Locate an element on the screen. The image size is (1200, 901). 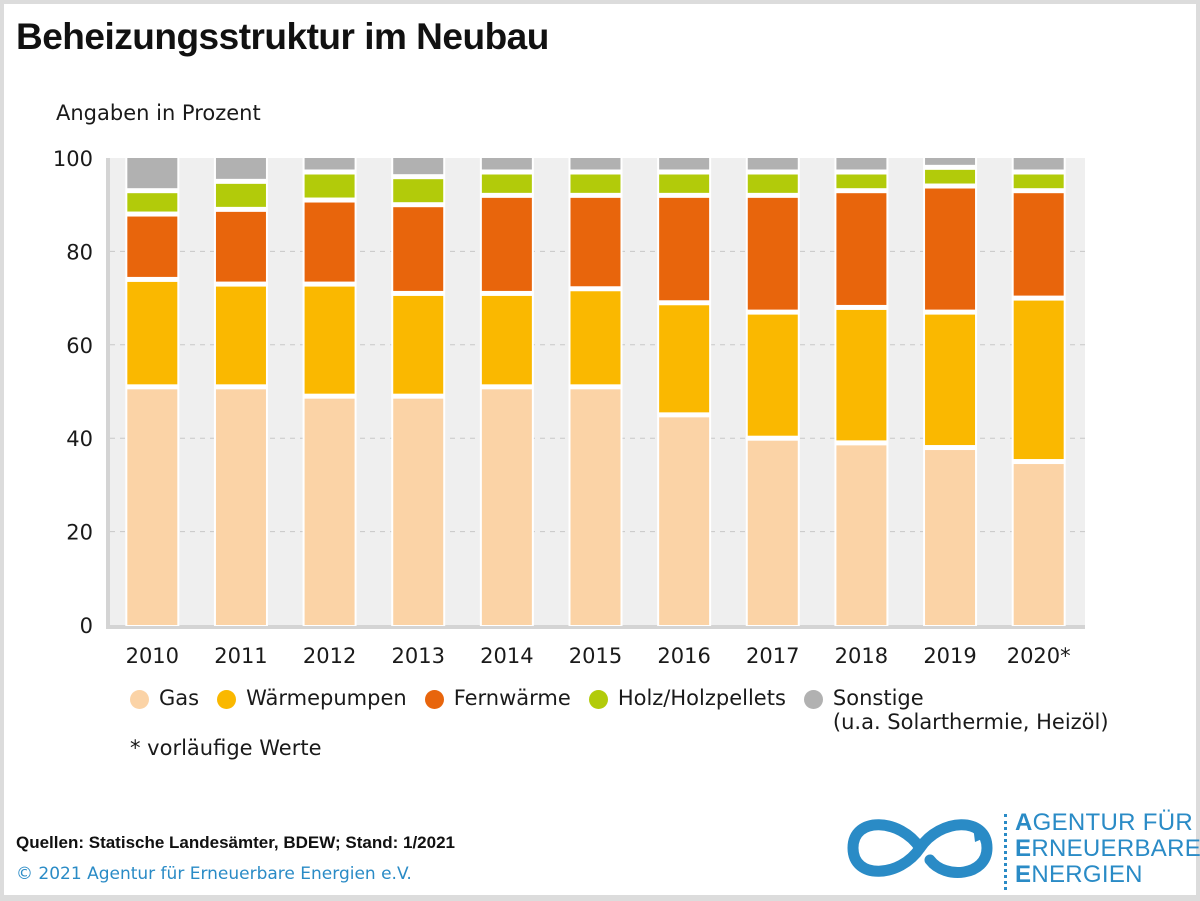
y-tick-label: 80 is located at coordinates (79, 252).